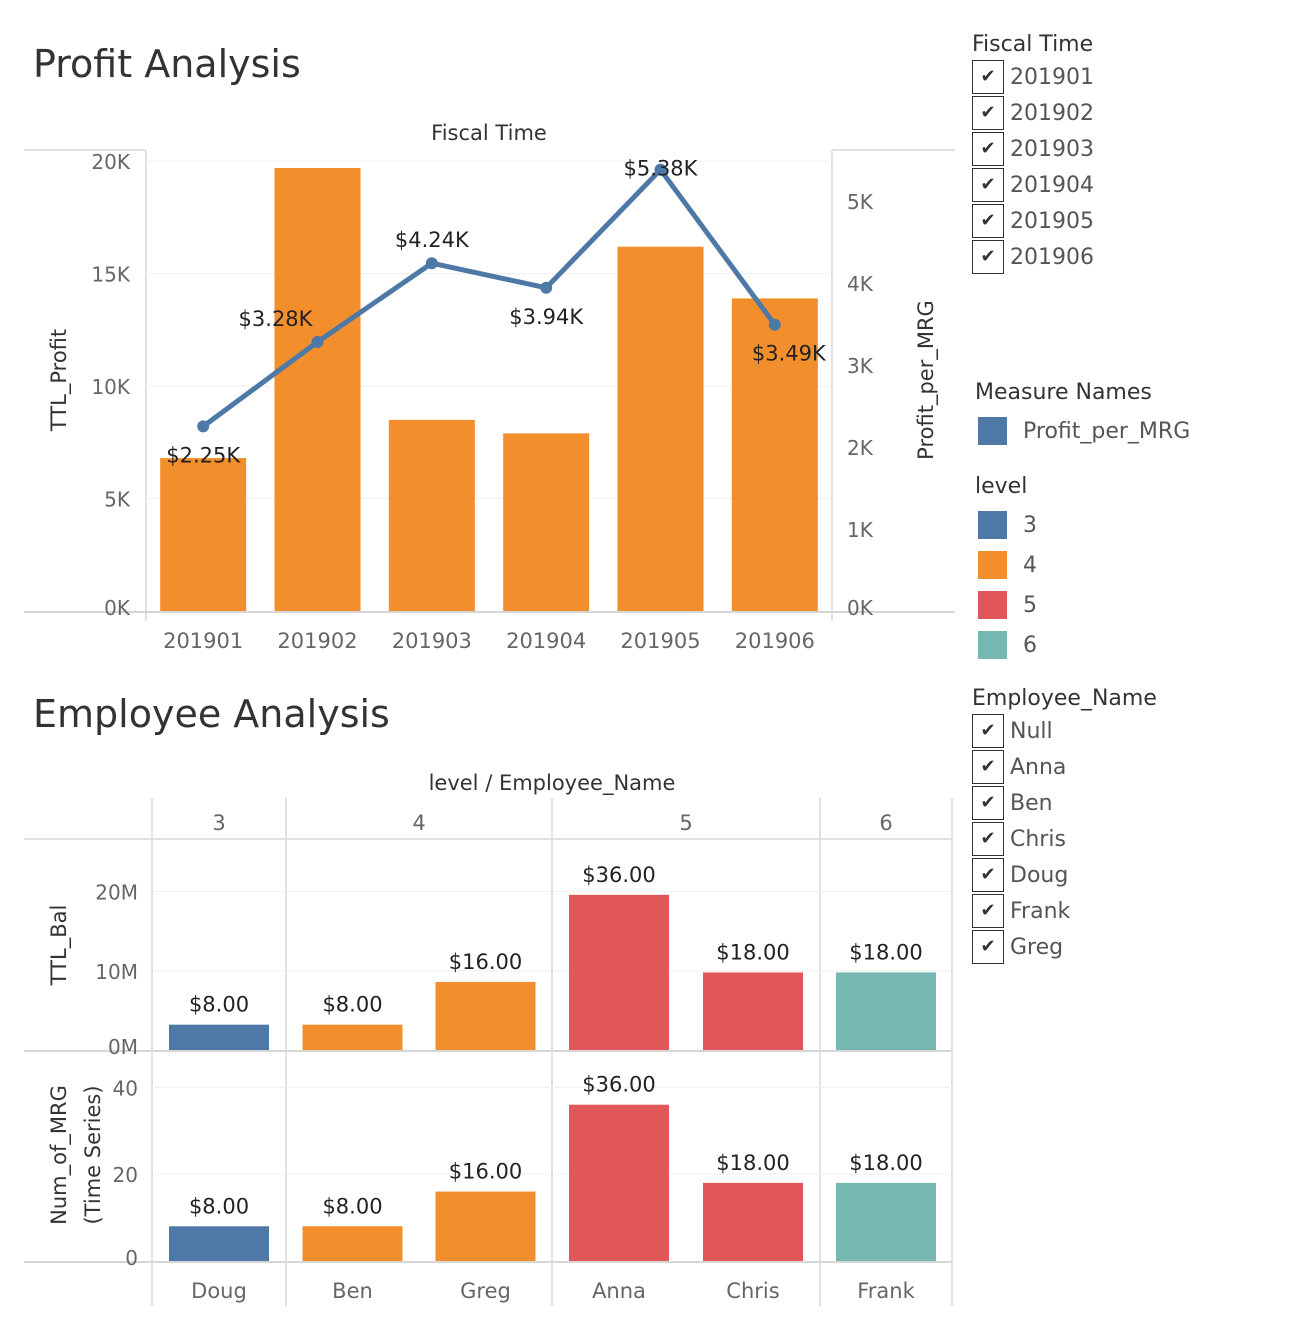 The width and height of the screenshot is (1298, 1330). I want to click on level-legend: level 3 4 5 6, so click(1006, 569).